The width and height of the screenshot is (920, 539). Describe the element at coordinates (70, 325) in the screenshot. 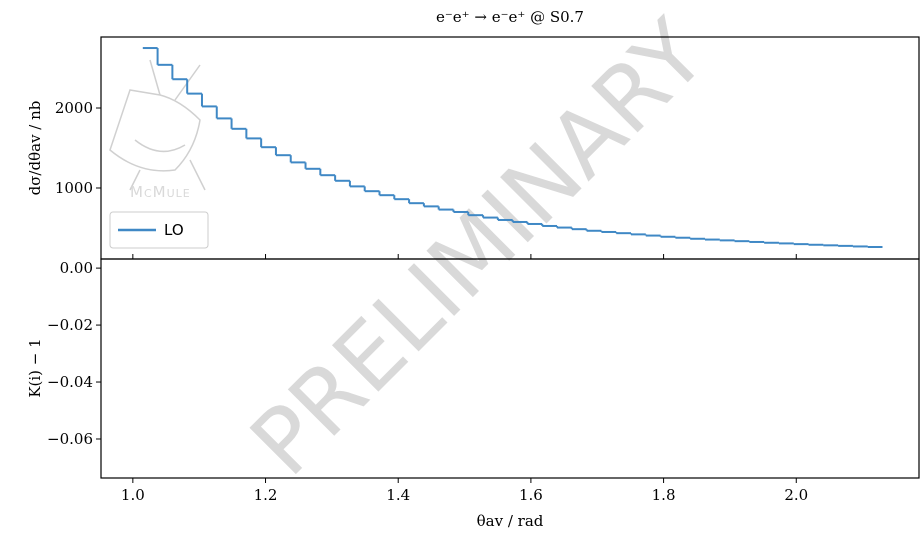

I see `y-tick-label: −0.02` at that location.